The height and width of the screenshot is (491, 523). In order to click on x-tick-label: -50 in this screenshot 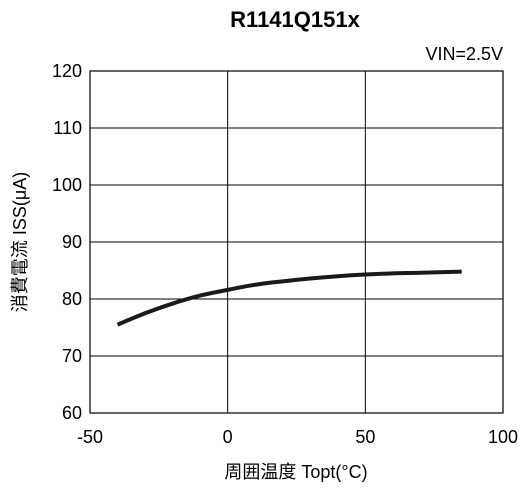, I will do `click(90, 437)`.